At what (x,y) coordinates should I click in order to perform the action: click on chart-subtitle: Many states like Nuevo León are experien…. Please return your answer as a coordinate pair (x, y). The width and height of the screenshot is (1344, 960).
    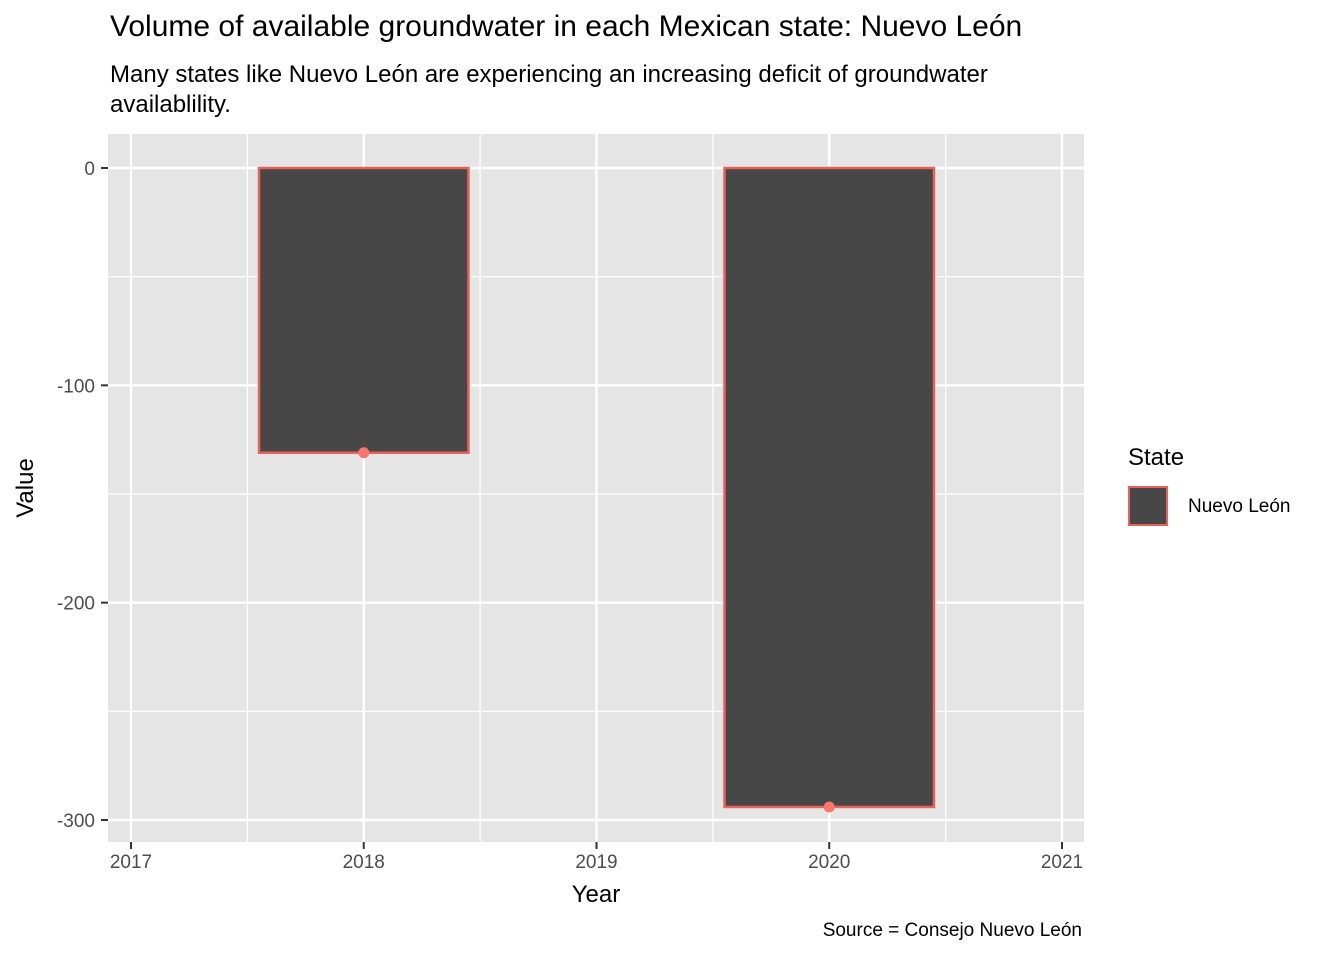
    Looking at the image, I should click on (549, 89).